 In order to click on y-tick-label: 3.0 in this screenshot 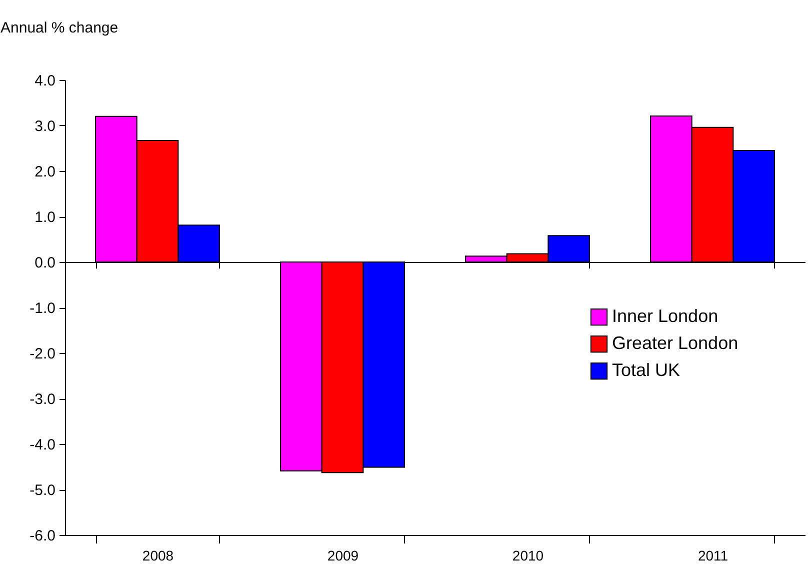, I will do `click(45, 126)`.